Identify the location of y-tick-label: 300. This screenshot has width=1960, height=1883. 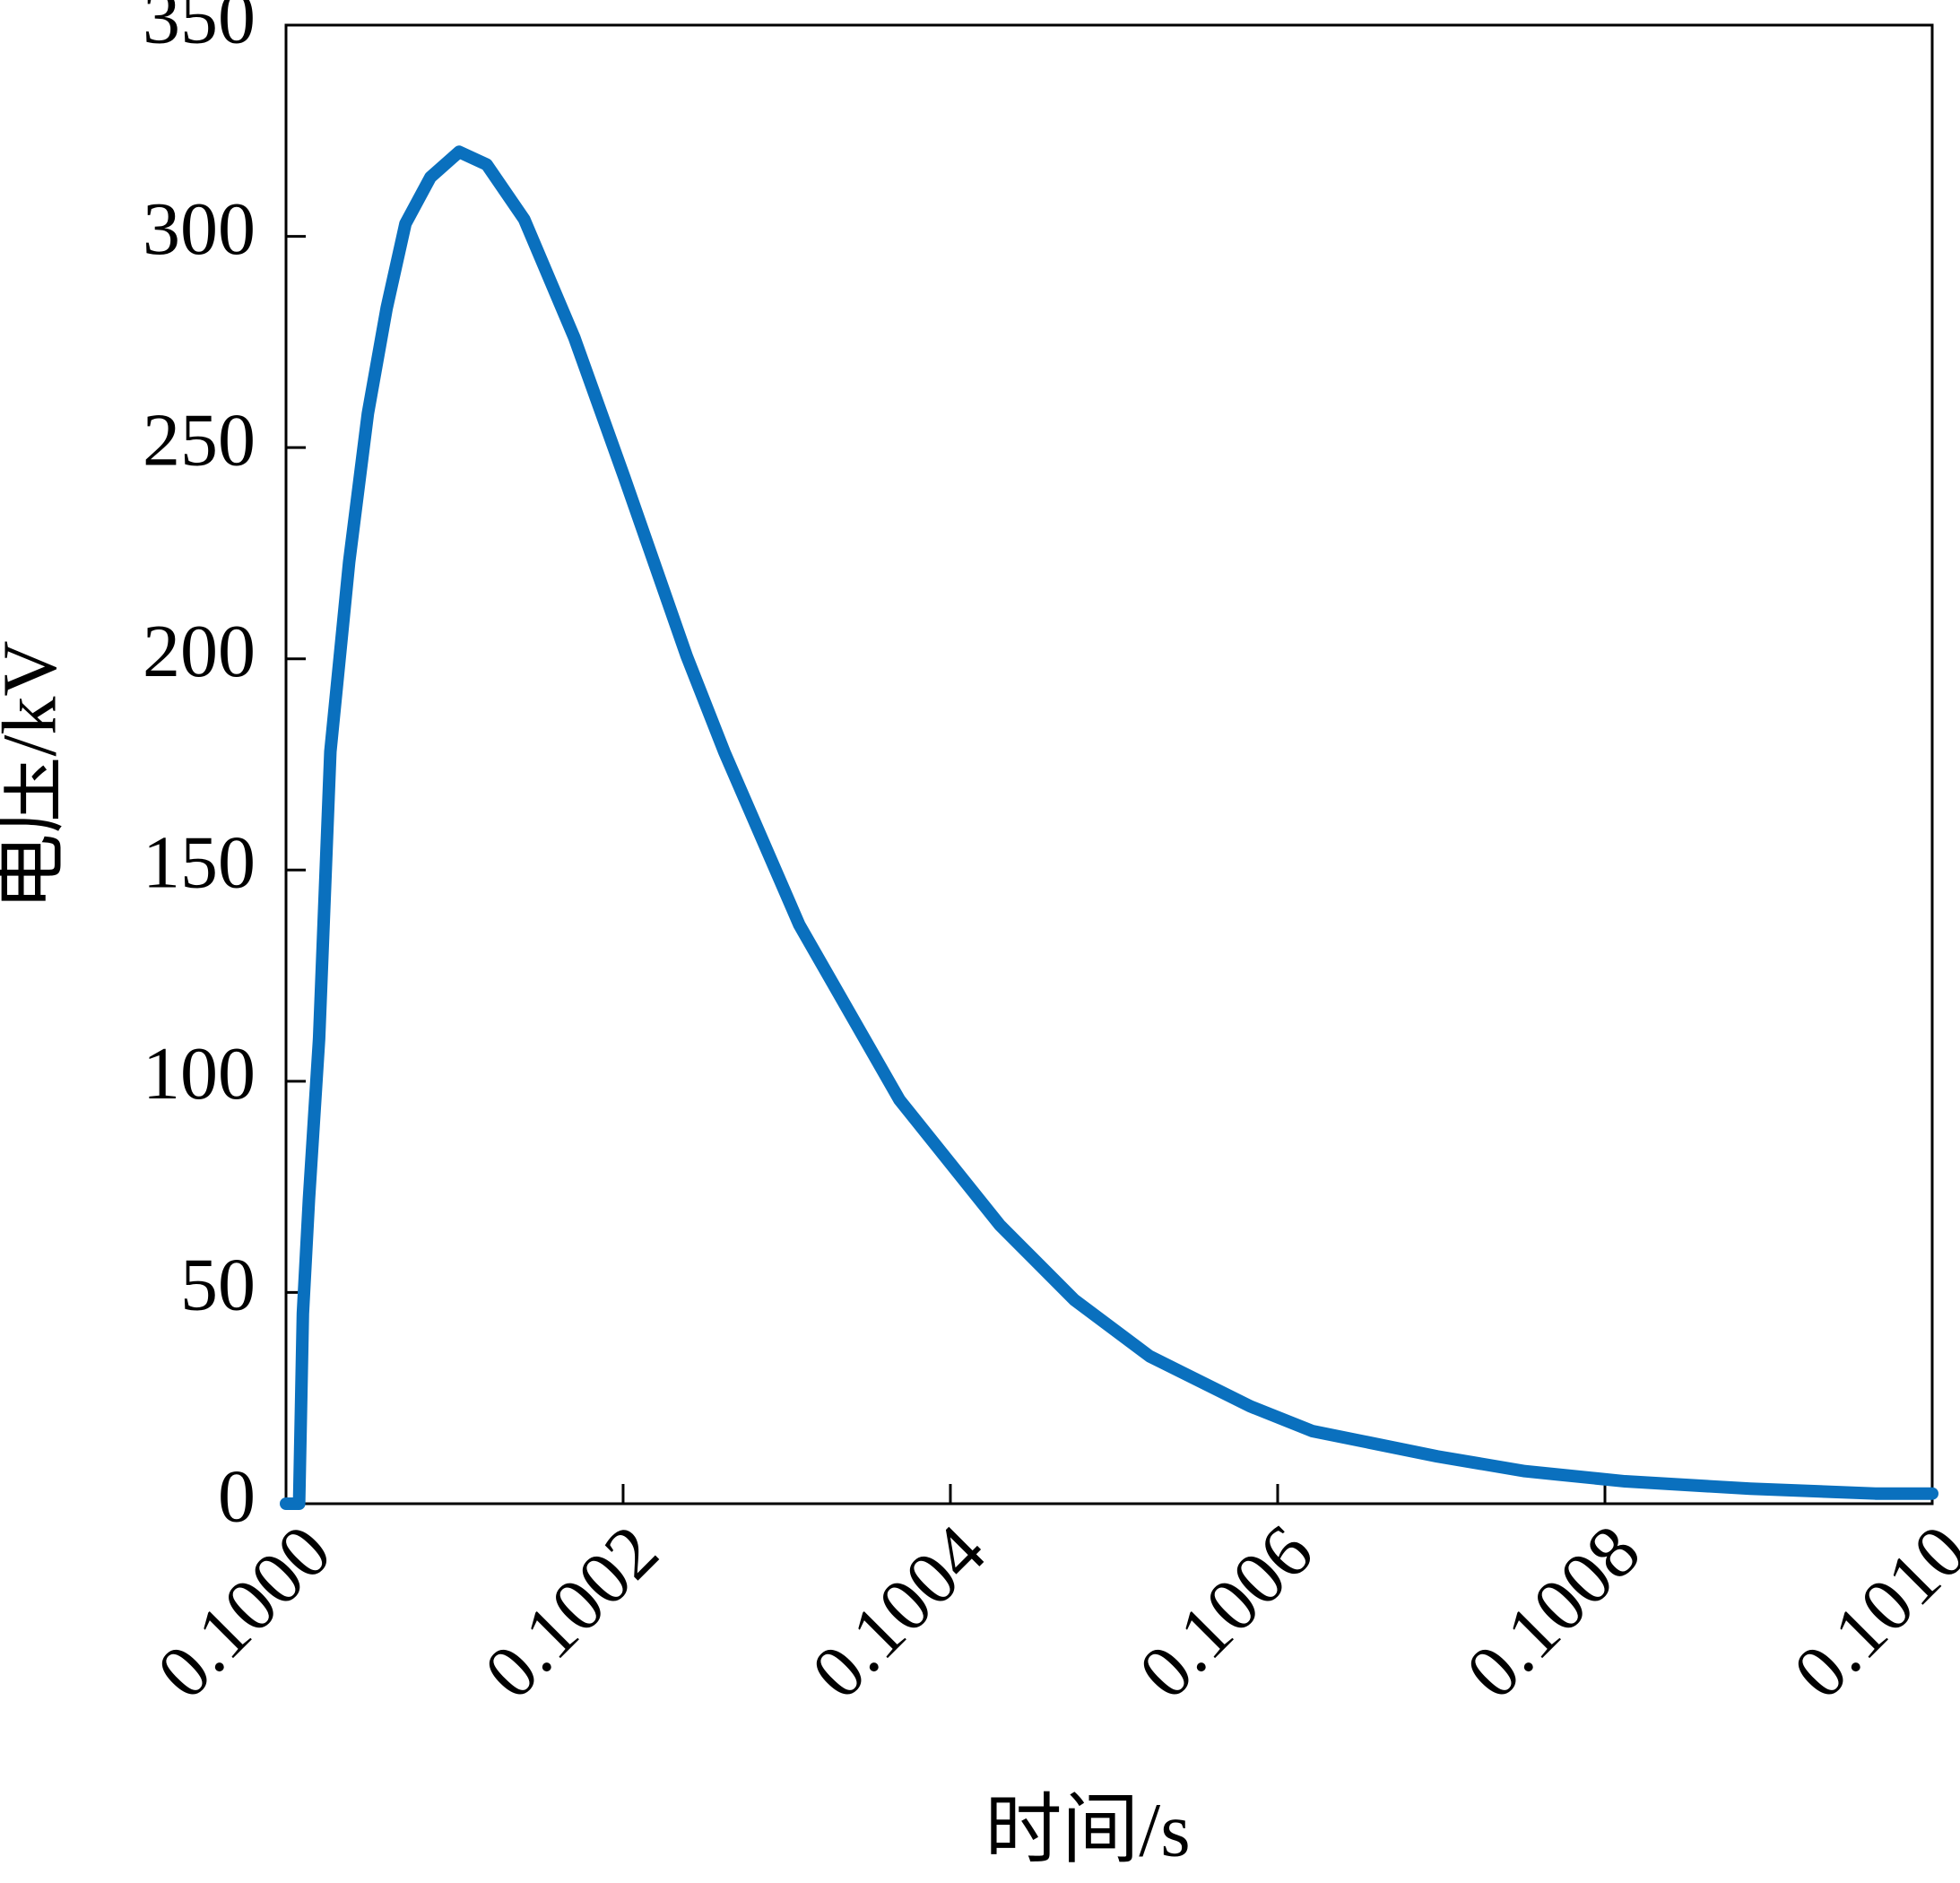
(199, 229).